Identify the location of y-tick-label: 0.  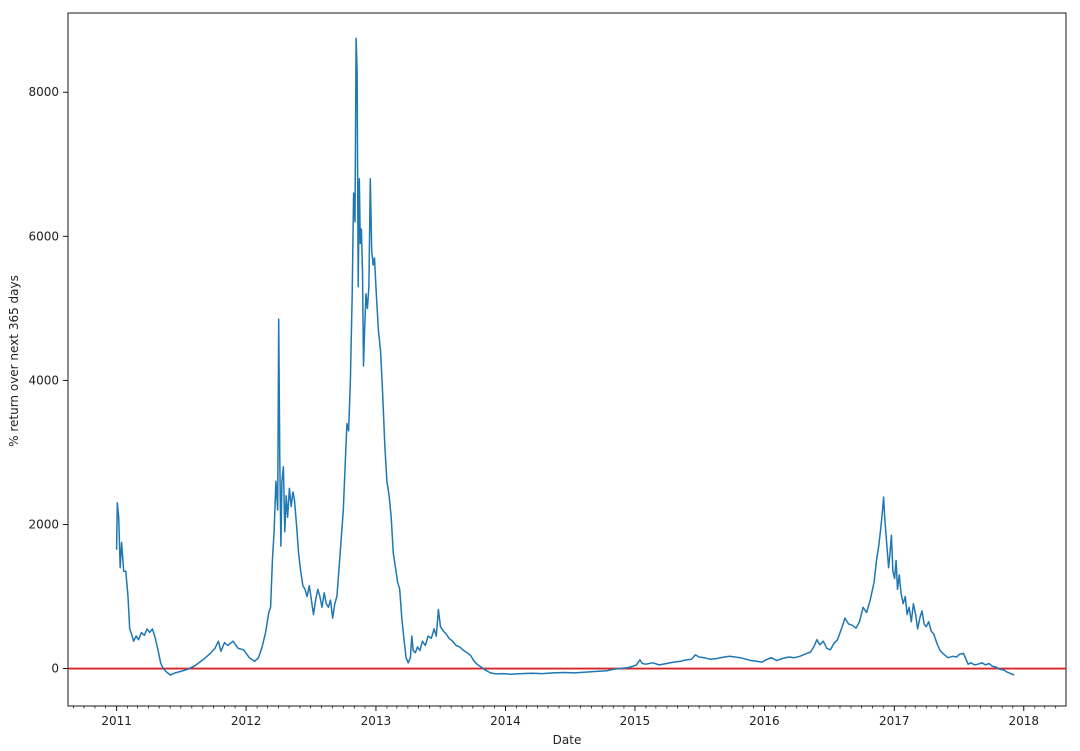
(55, 669).